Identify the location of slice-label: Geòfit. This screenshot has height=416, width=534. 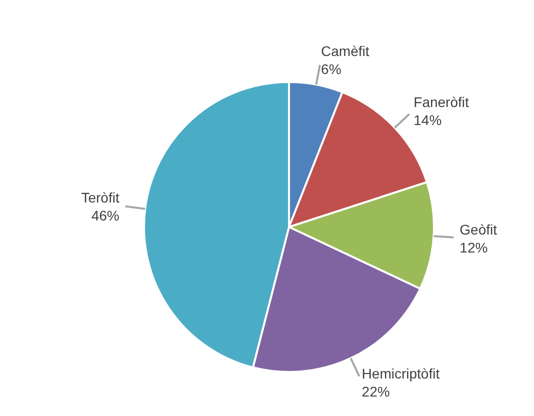
(479, 230).